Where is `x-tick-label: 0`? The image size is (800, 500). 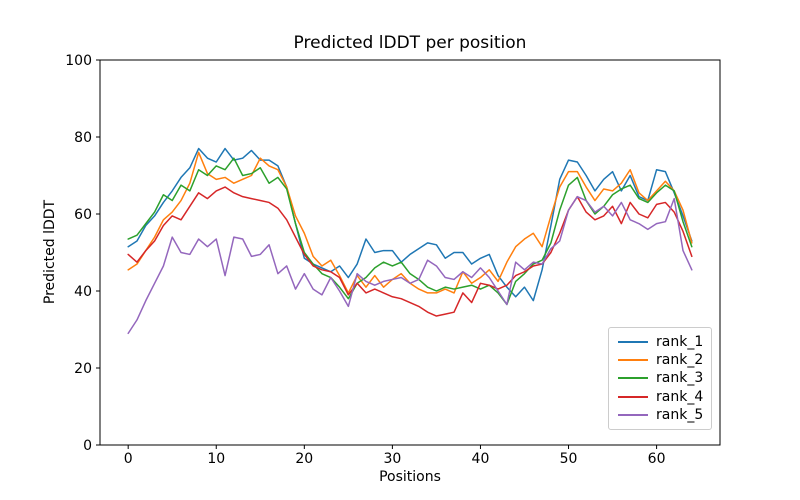
x-tick-label: 0 is located at coordinates (128, 459).